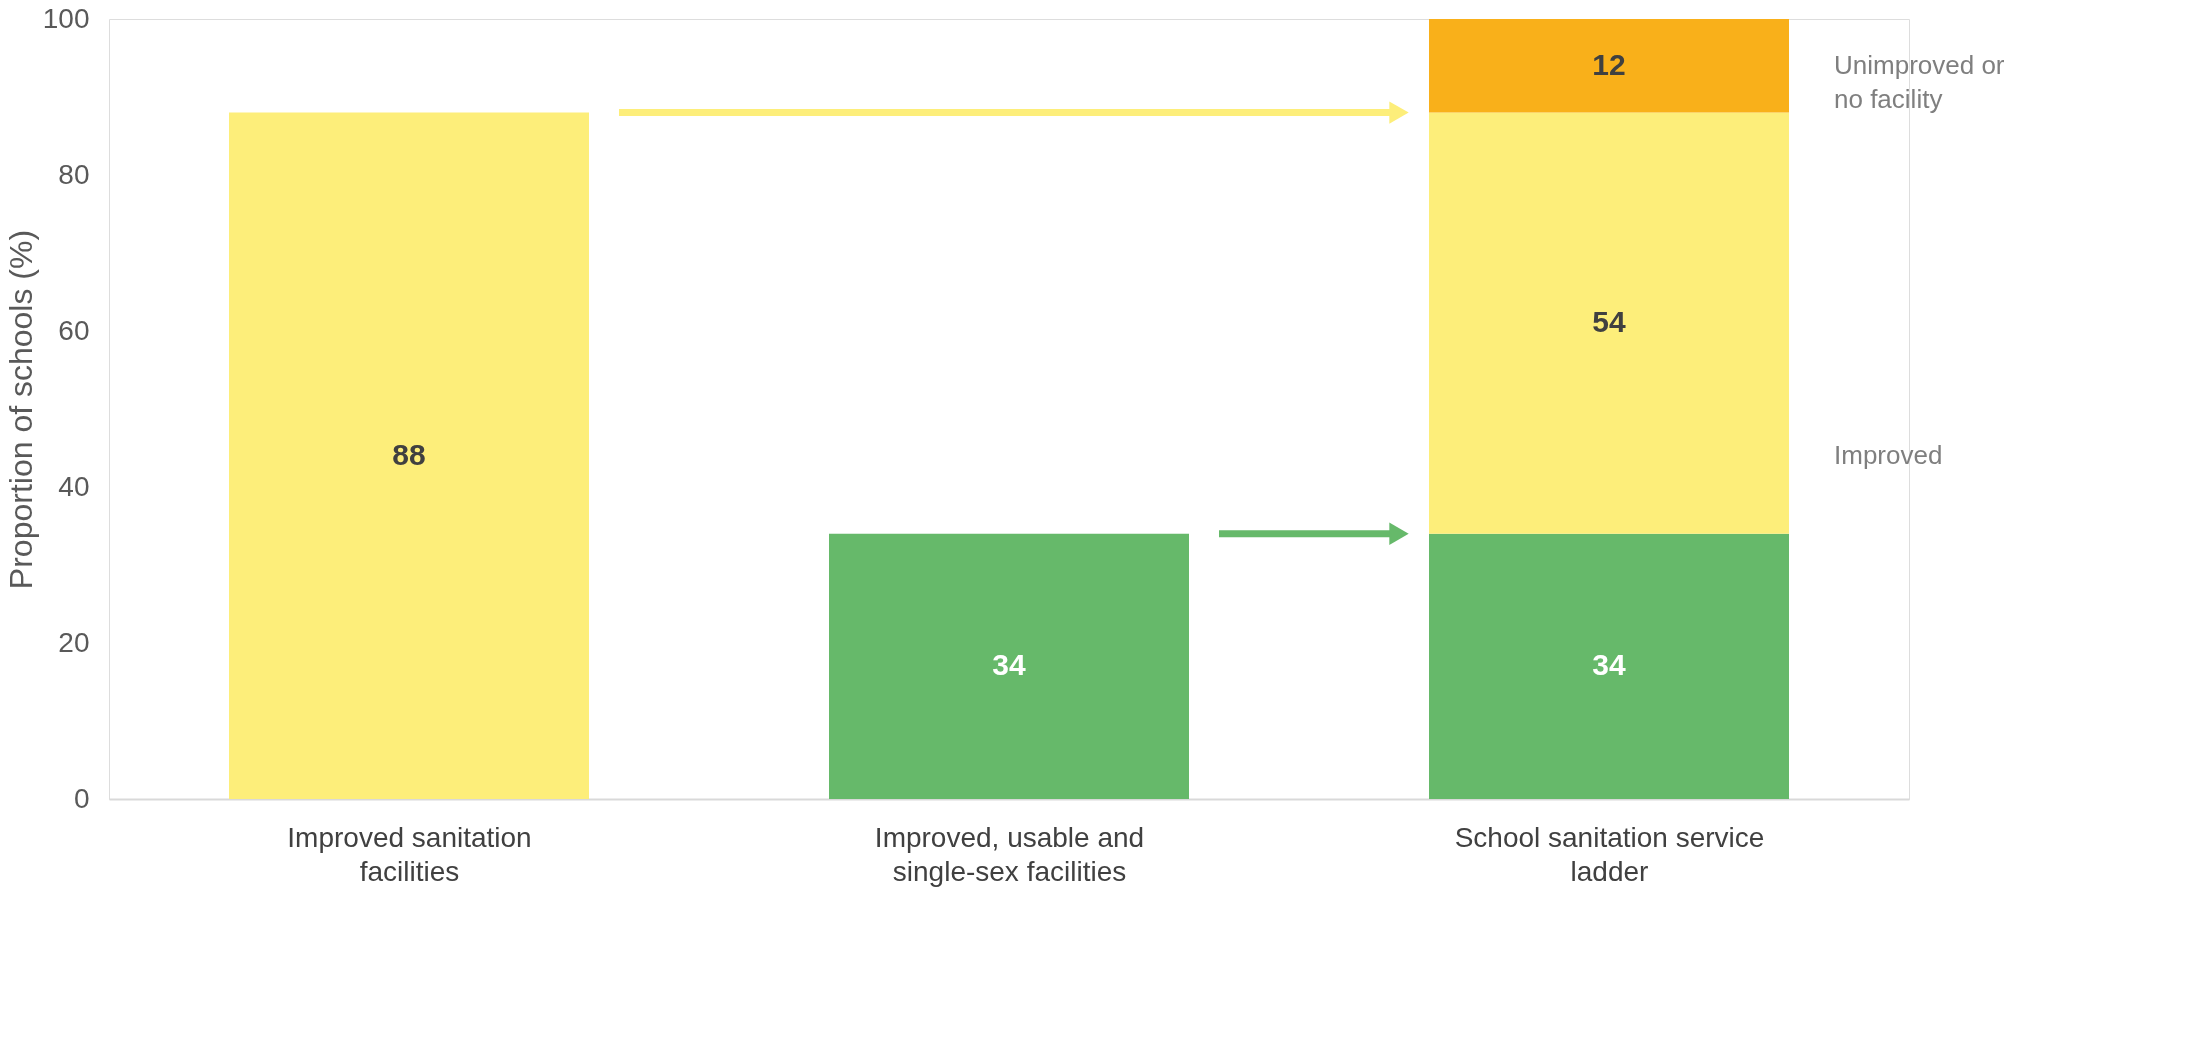 The height and width of the screenshot is (1055, 2185). Describe the element at coordinates (1009, 854) in the screenshot. I see `x-tick-label: Improved, usable and single-sex facilities` at that location.